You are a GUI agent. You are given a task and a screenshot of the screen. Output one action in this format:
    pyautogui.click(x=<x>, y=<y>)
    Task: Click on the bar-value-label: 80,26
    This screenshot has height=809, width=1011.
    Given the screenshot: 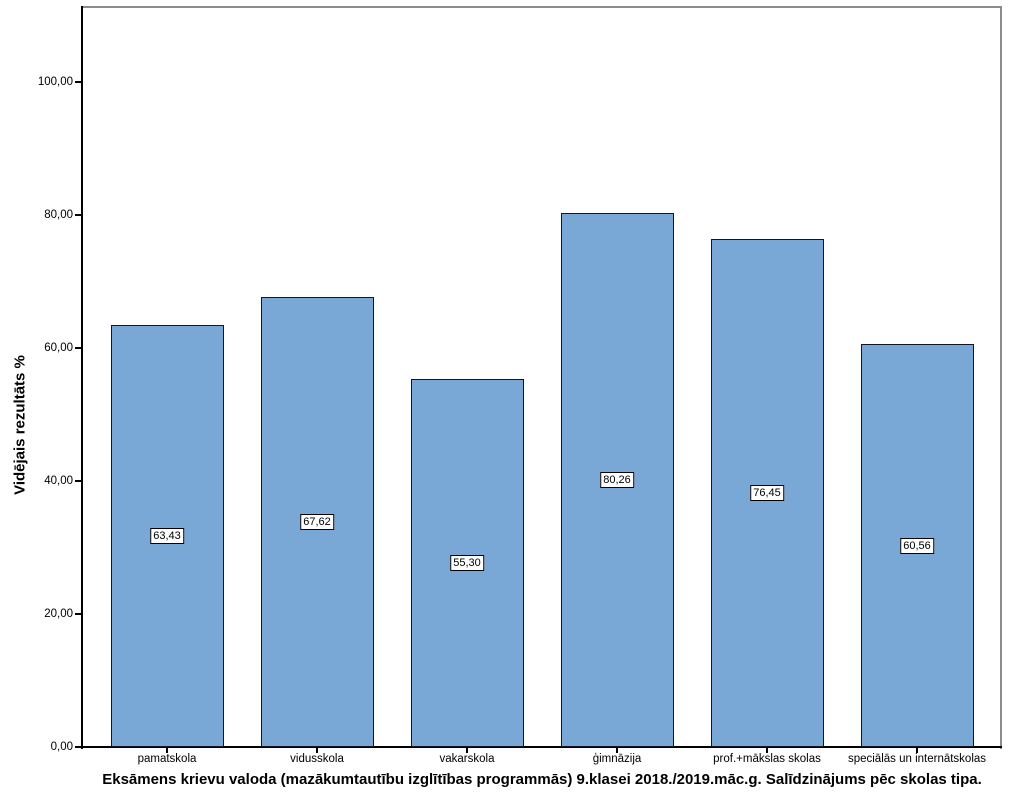 What is the action you would take?
    pyautogui.click(x=617, y=480)
    